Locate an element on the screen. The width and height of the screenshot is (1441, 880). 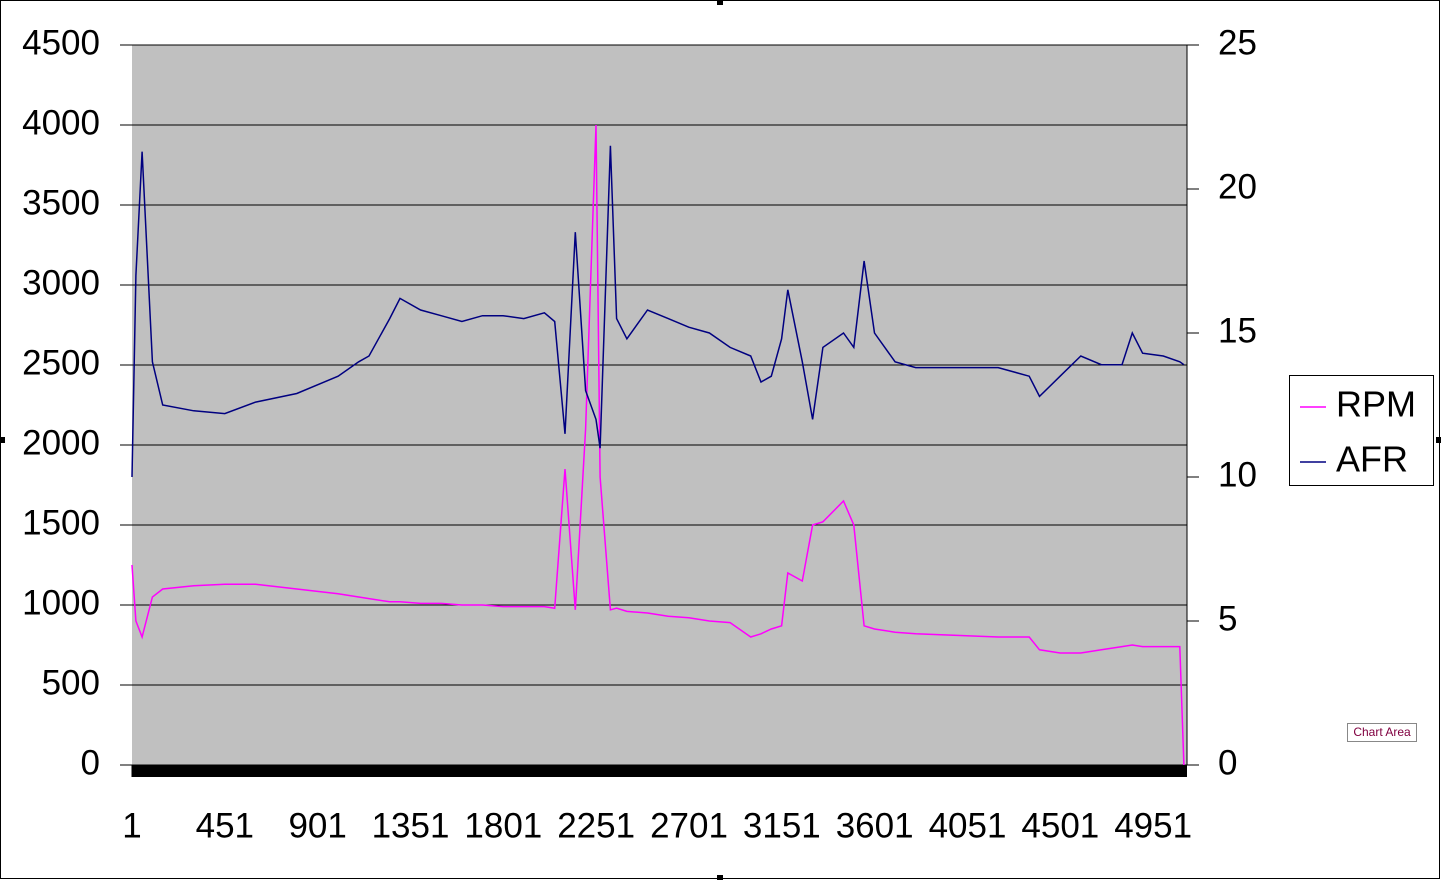
y-tick-label: 1500 is located at coordinates (61, 522).